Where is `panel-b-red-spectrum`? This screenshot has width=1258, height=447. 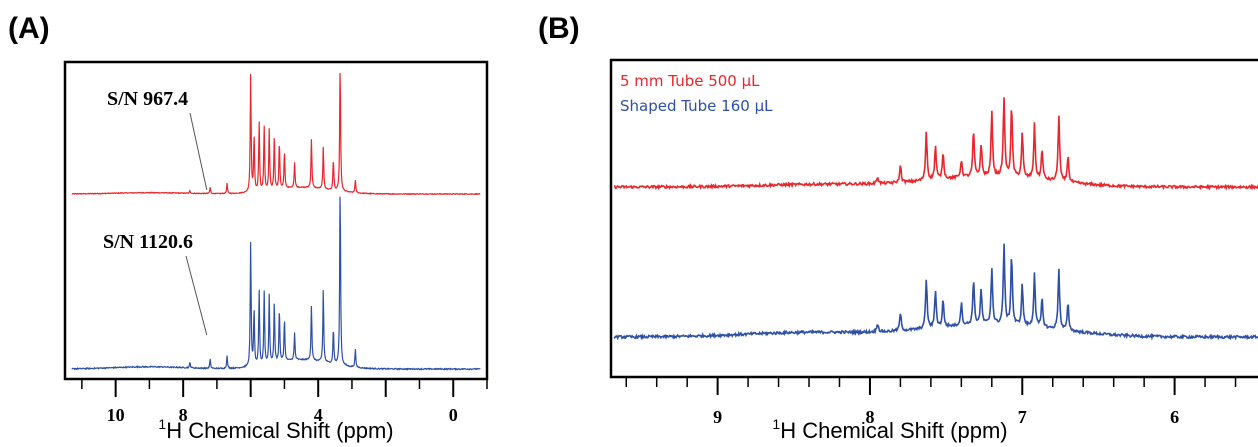
panel-b-red-spectrum is located at coordinates (935, 144).